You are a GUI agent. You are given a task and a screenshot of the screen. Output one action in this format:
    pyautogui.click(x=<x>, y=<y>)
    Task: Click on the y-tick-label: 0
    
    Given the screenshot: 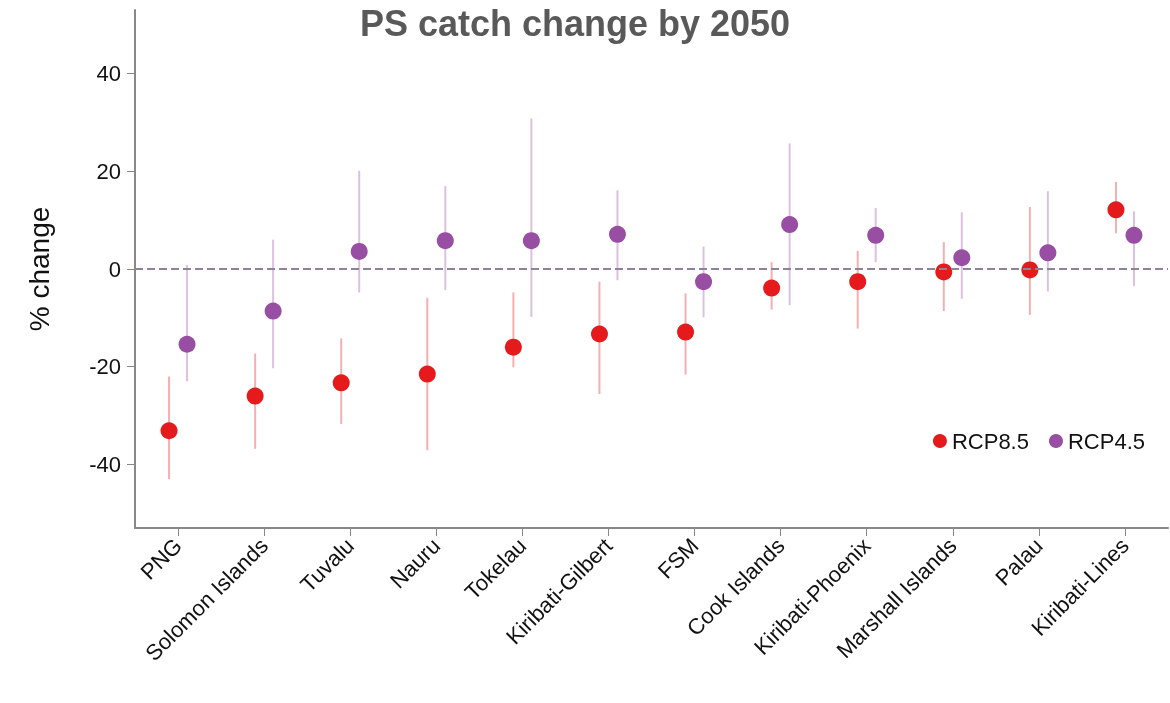 What is the action you would take?
    pyautogui.click(x=114, y=269)
    